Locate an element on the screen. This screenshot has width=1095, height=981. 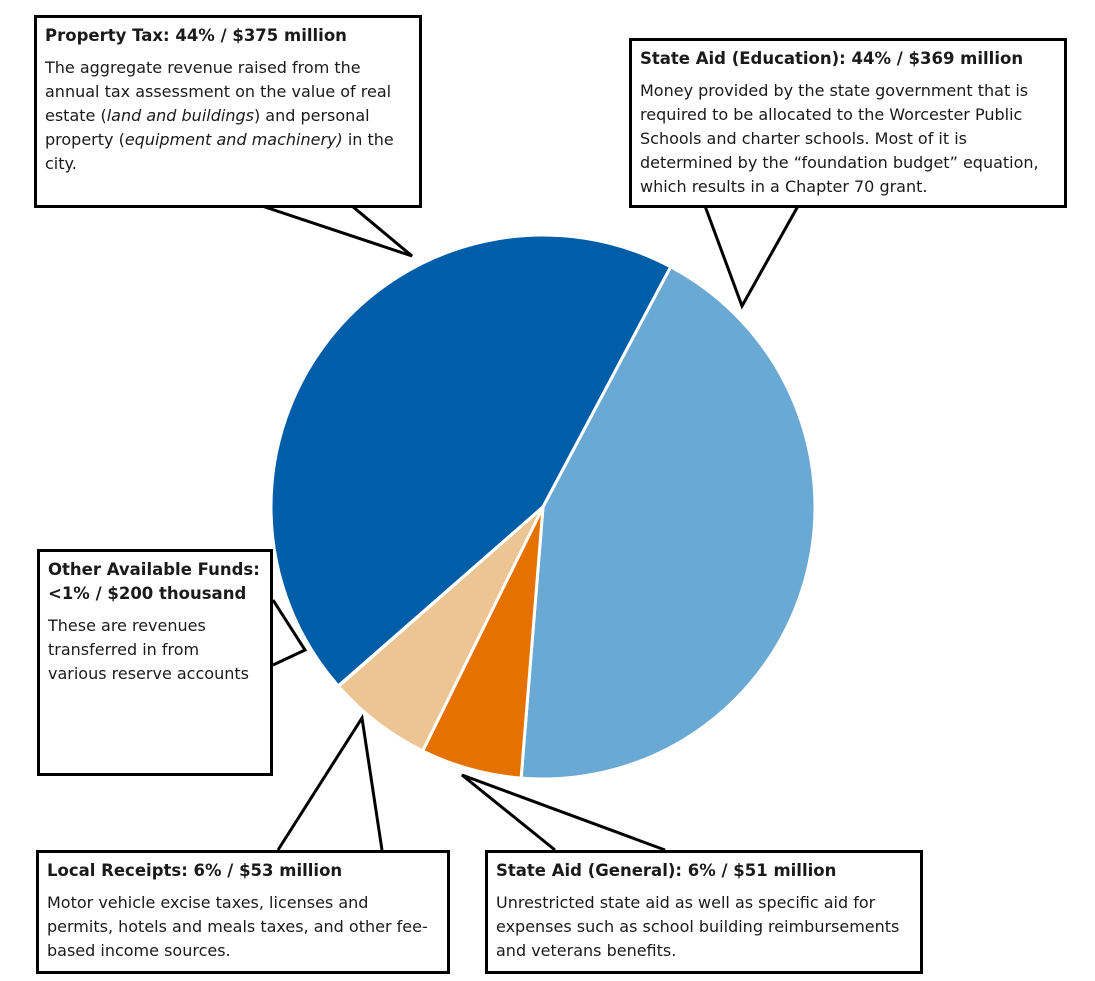
pie-slice-state-aid-education is located at coordinates (668, 523).